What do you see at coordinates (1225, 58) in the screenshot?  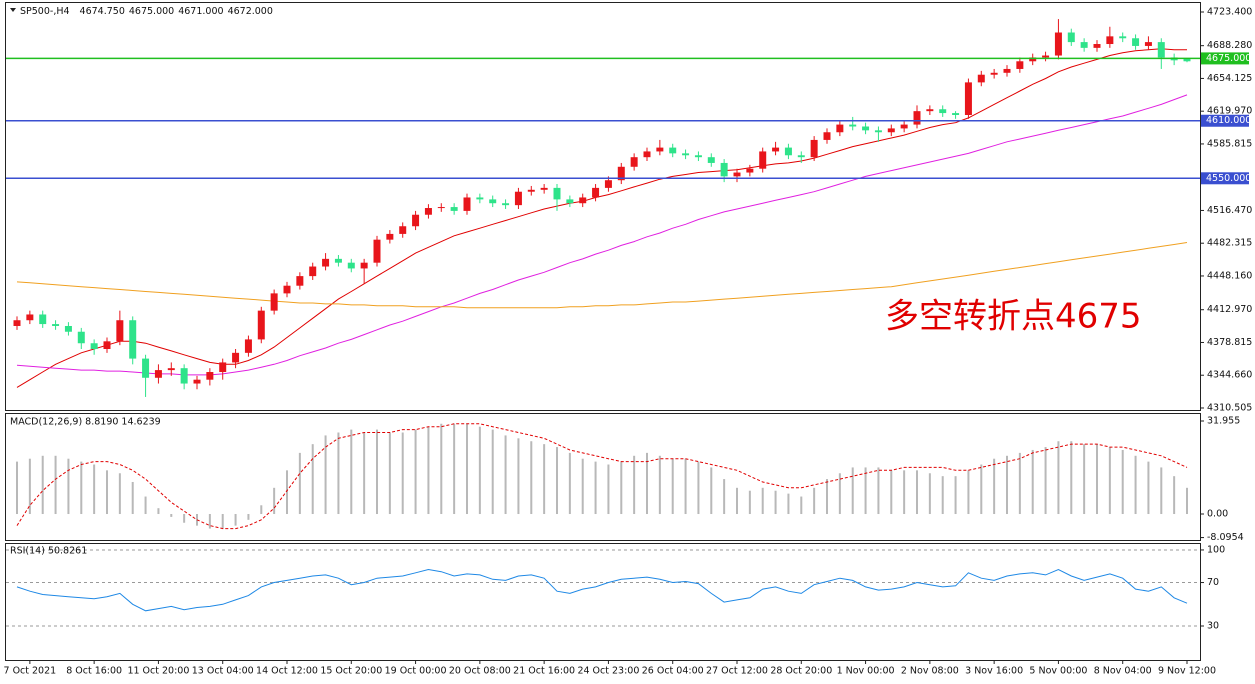 I see `price-level-tag` at bounding box center [1225, 58].